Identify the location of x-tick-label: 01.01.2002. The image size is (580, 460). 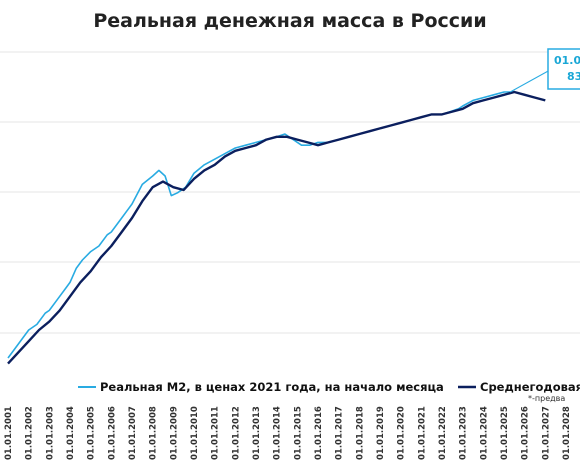
(30, 433).